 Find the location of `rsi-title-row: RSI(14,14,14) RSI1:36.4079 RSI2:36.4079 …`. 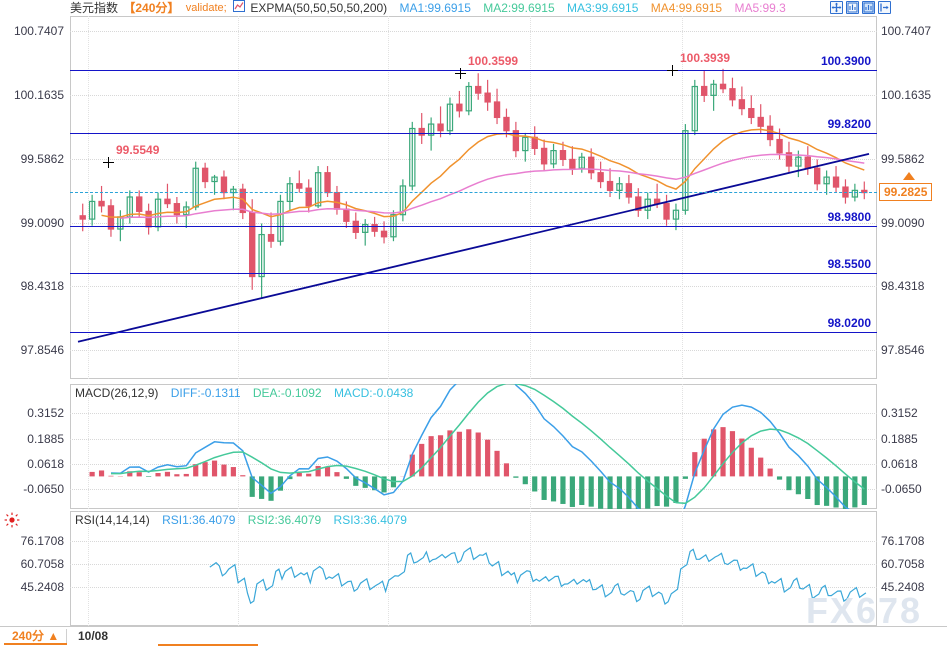

rsi-title-row: RSI(14,14,14) RSI1:36.4079 RSI2:36.4079 … is located at coordinates (241, 520).